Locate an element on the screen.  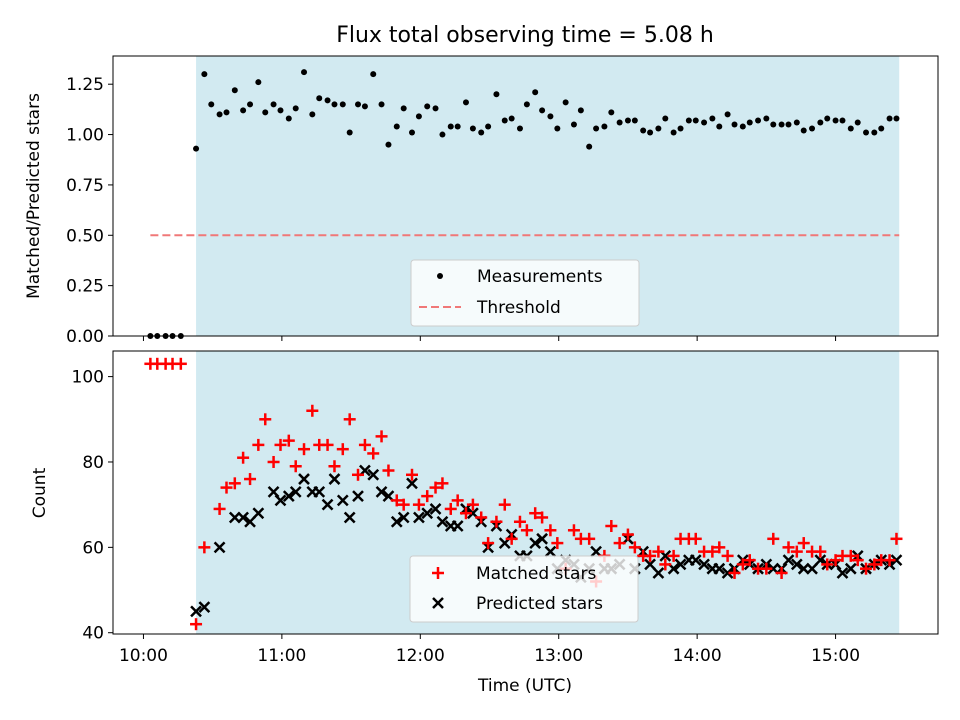
legend-label-matched: Matched stars is located at coordinates (536, 574).